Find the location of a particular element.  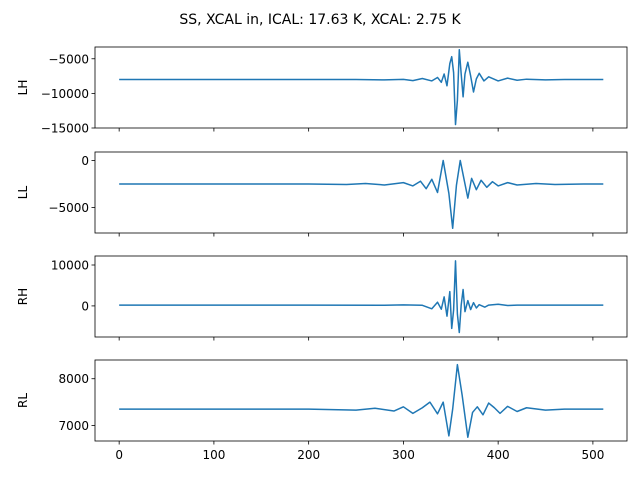

figure-title: SS, XCAL in, ICAL: 17.63 K, XCAL: 2.75 K is located at coordinates (320, 20).